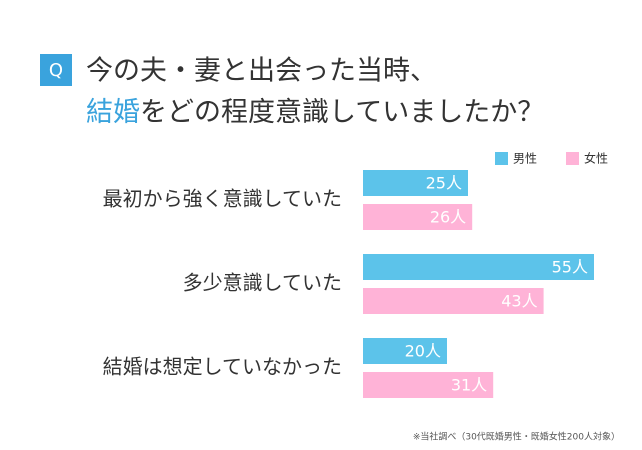 This screenshot has height=450, width=642. I want to click on badge: Q, so click(56, 70).